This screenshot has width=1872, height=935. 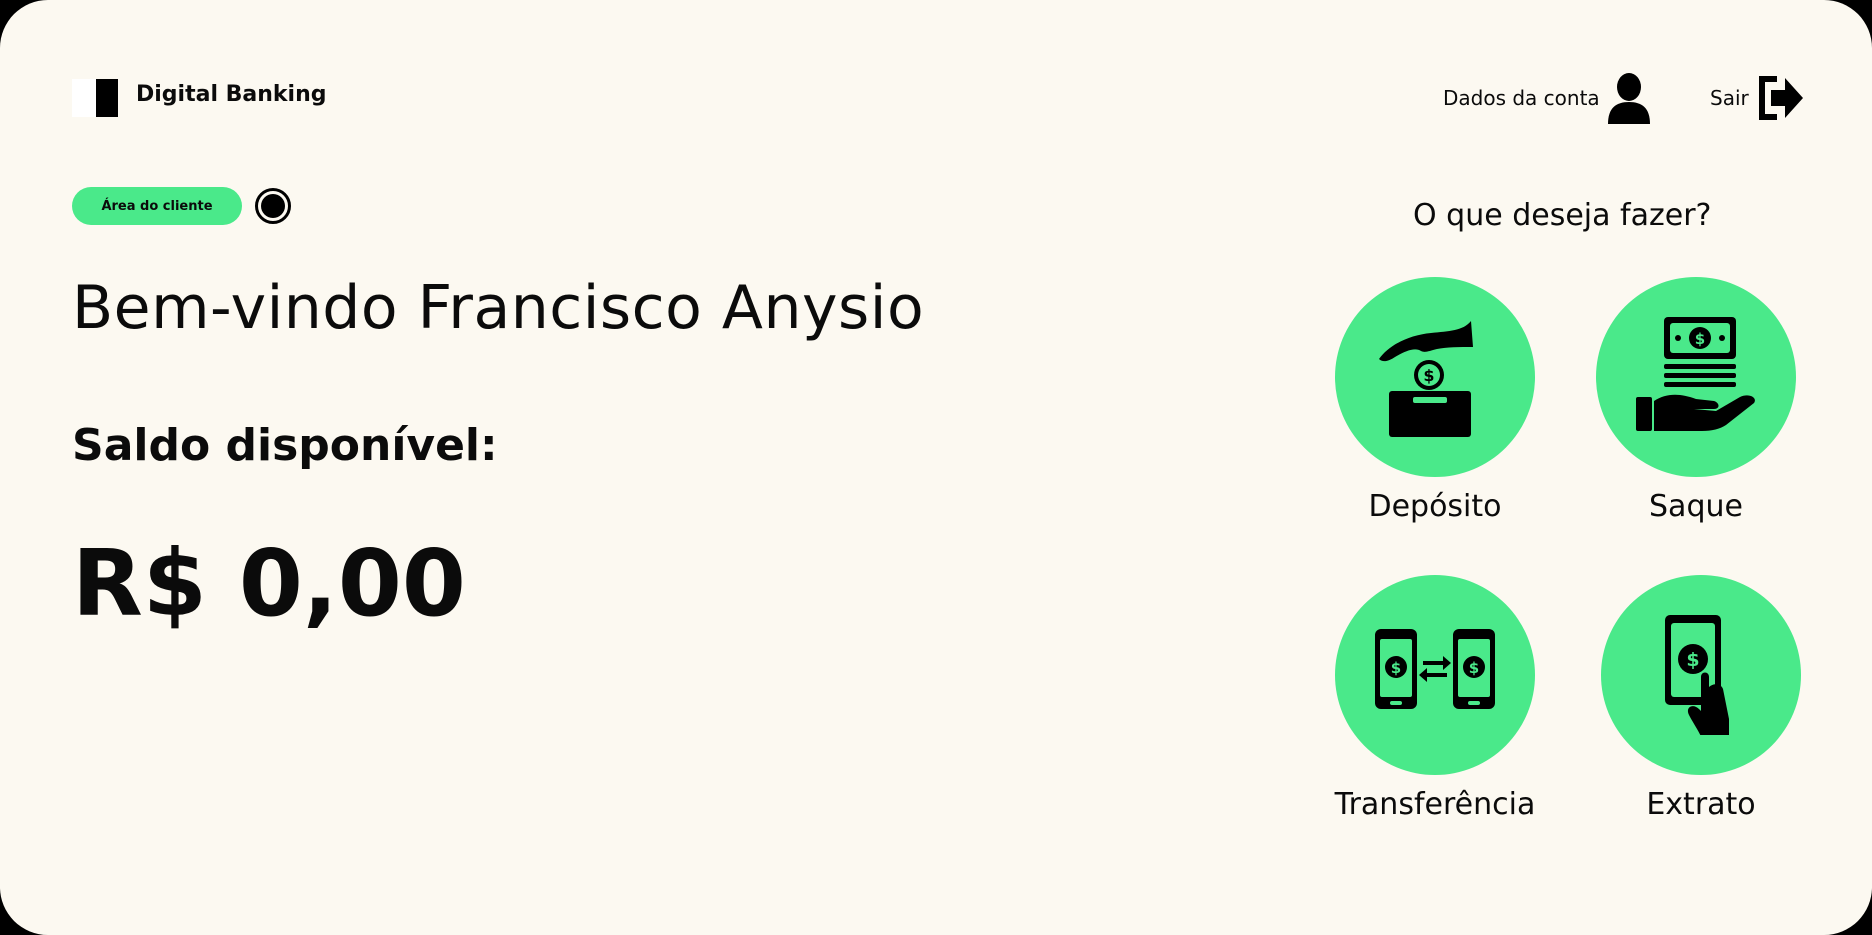 I want to click on deposit-icon: $, so click(x=1426, y=379).